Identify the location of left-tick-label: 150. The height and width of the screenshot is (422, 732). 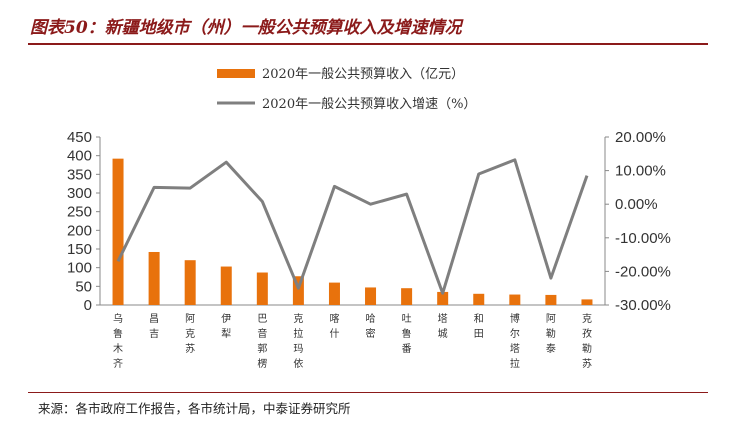
(79, 249).